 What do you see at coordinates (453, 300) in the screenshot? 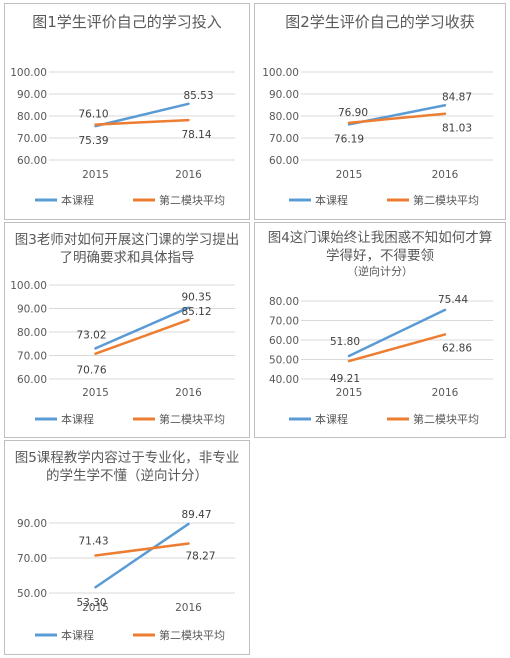
I see `data-label: 75.44` at bounding box center [453, 300].